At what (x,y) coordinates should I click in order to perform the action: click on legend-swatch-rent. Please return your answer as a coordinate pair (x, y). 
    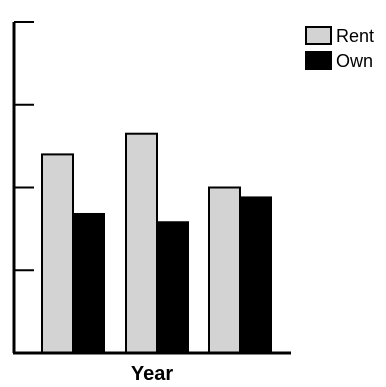
    Looking at the image, I should click on (318, 35).